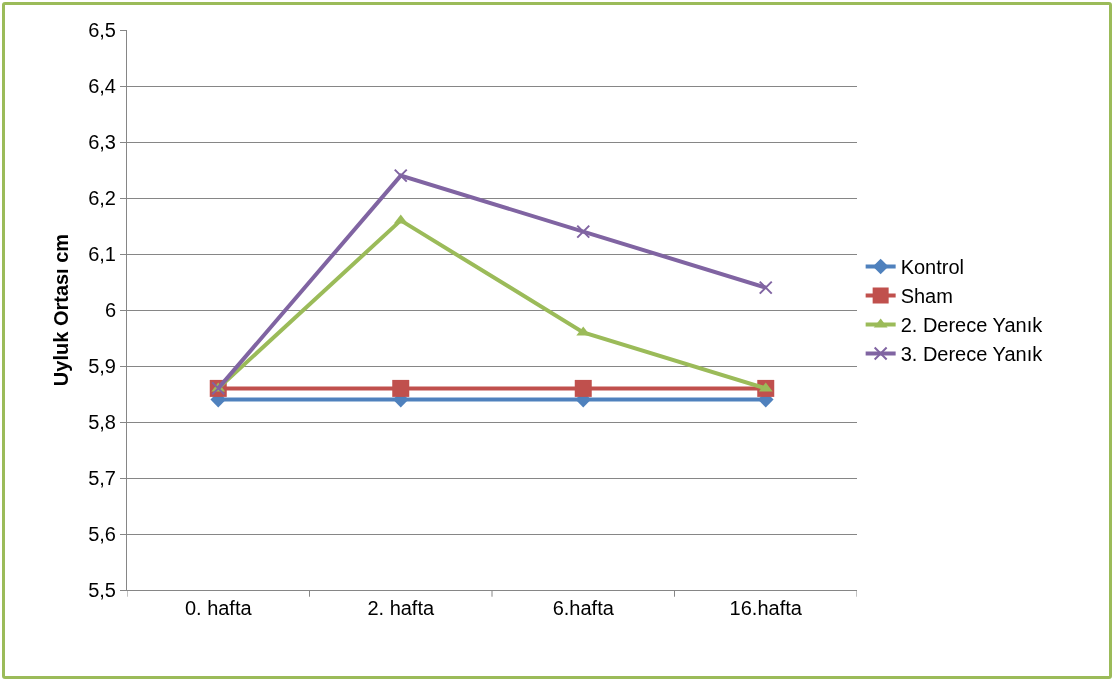  What do you see at coordinates (110, 310) in the screenshot?
I see `y-tick-label: 6` at bounding box center [110, 310].